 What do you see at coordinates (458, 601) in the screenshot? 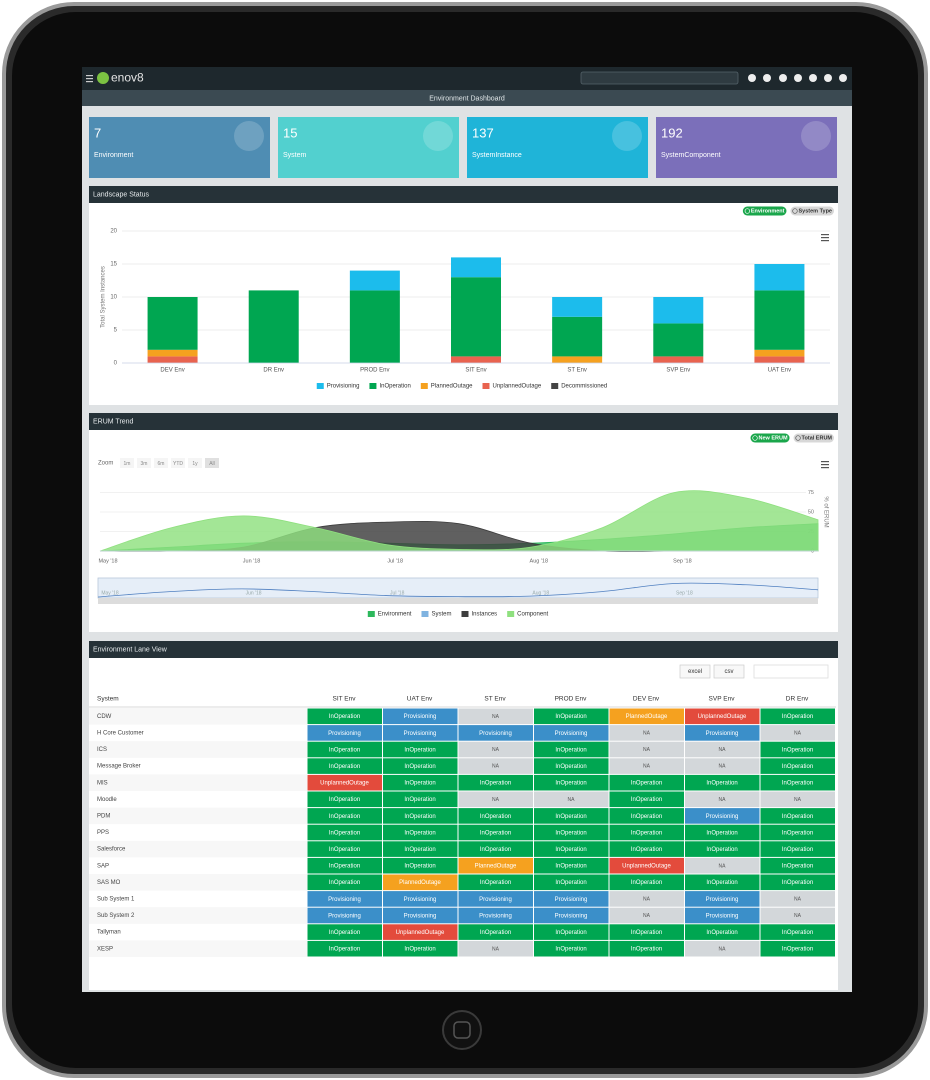
I see `navigator-scrollbar` at bounding box center [458, 601].